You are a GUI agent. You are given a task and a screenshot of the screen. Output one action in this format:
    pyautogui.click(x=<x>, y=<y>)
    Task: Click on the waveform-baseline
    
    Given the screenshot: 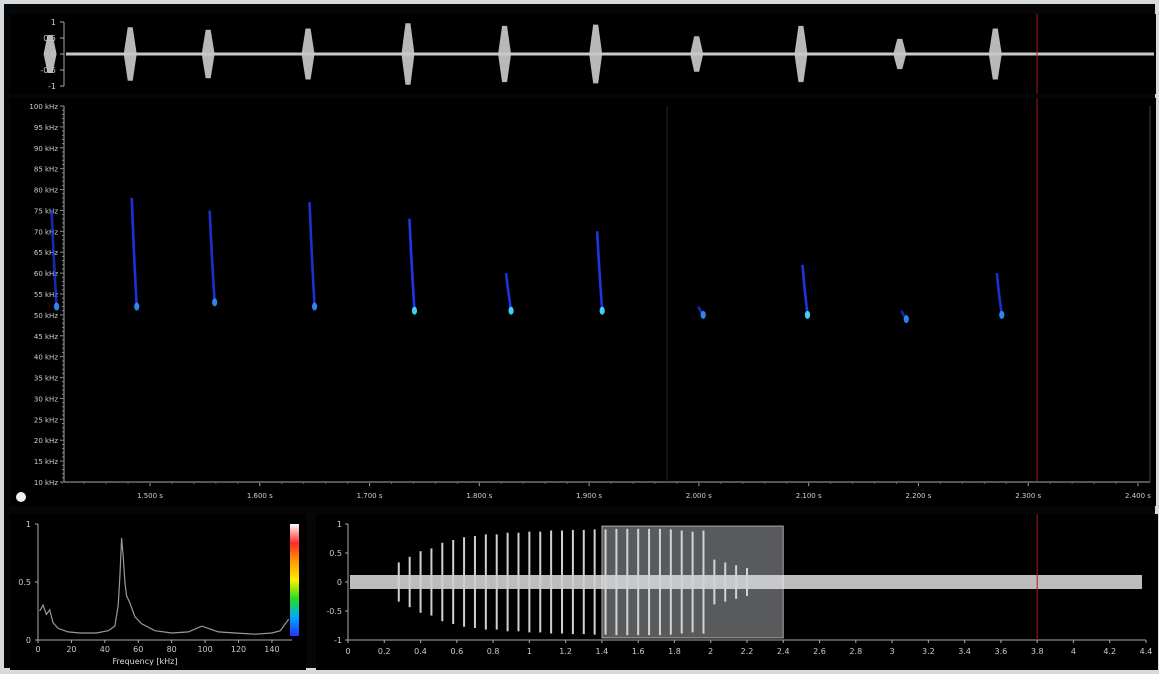 What is the action you would take?
    pyautogui.click(x=610, y=54)
    